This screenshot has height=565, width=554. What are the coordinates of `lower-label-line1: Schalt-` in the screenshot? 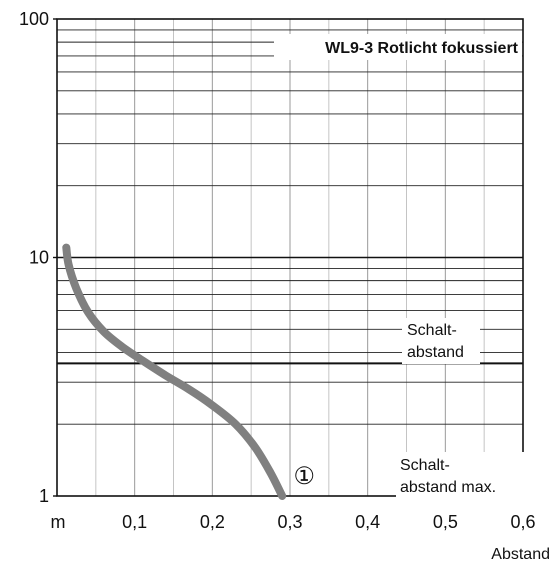 It's located at (425, 465).